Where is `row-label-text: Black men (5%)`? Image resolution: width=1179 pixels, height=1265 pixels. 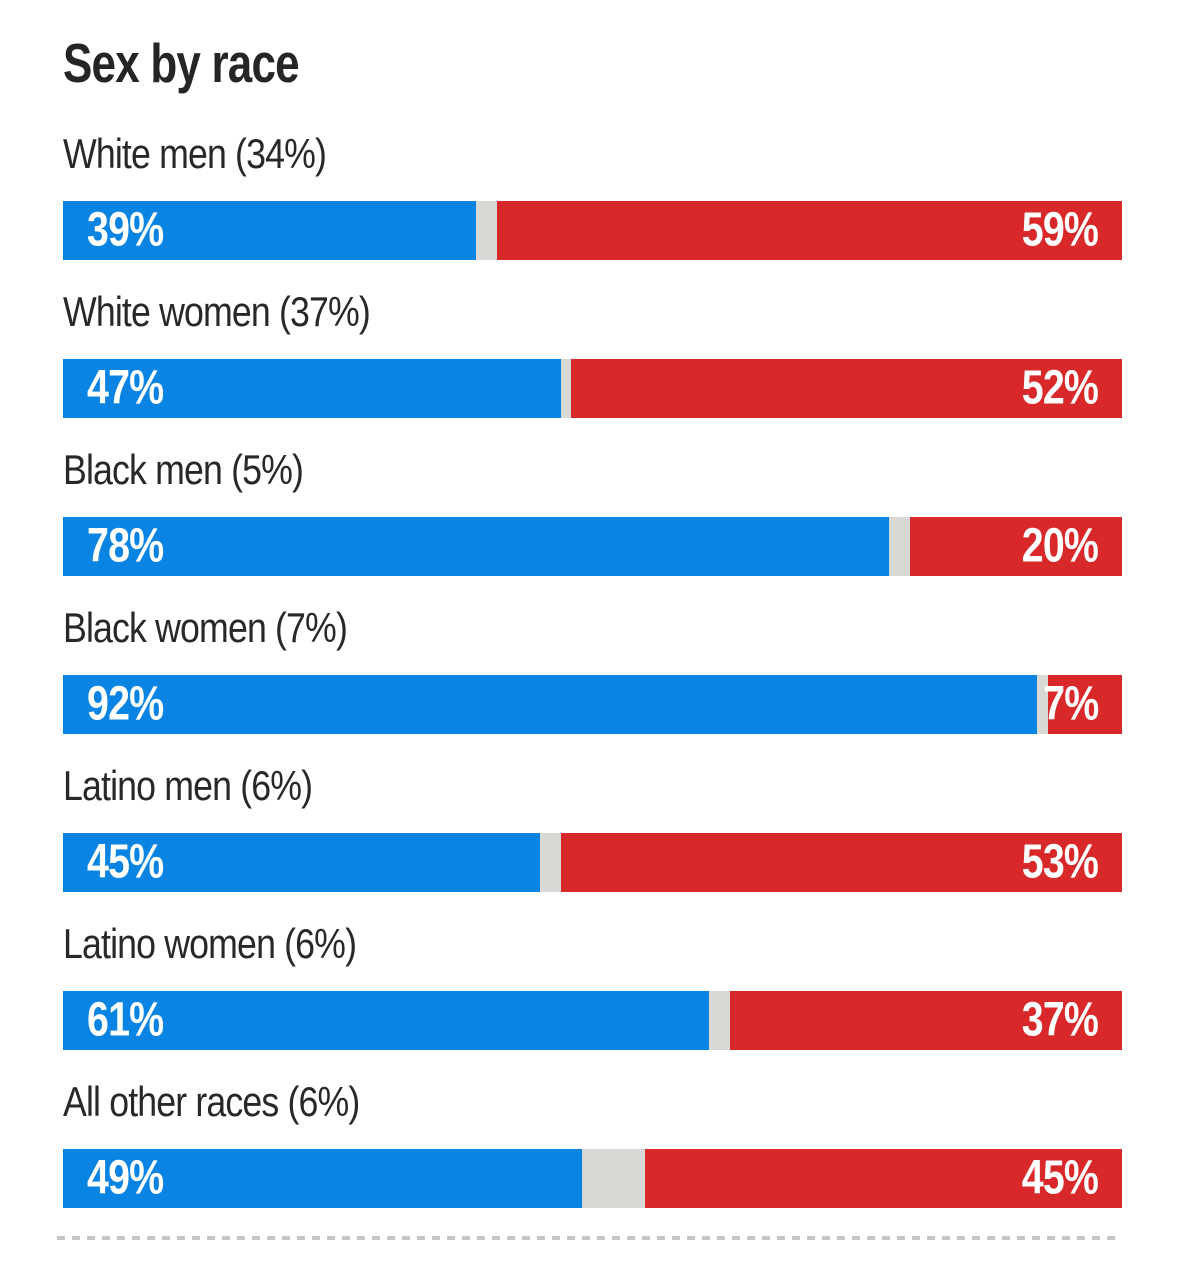 row-label-text: Black men (5%) is located at coordinates (183, 469).